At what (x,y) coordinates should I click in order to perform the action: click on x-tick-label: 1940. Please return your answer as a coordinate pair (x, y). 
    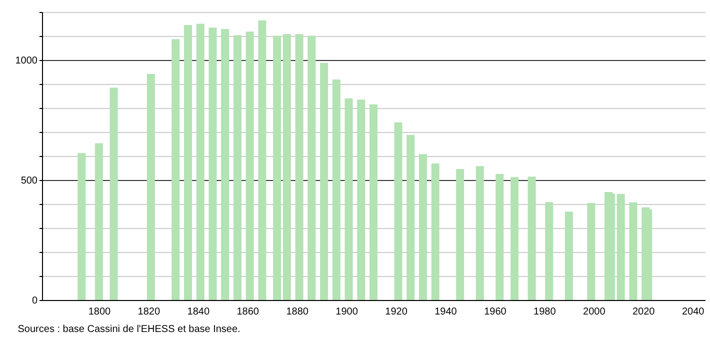
    Looking at the image, I should click on (446, 312).